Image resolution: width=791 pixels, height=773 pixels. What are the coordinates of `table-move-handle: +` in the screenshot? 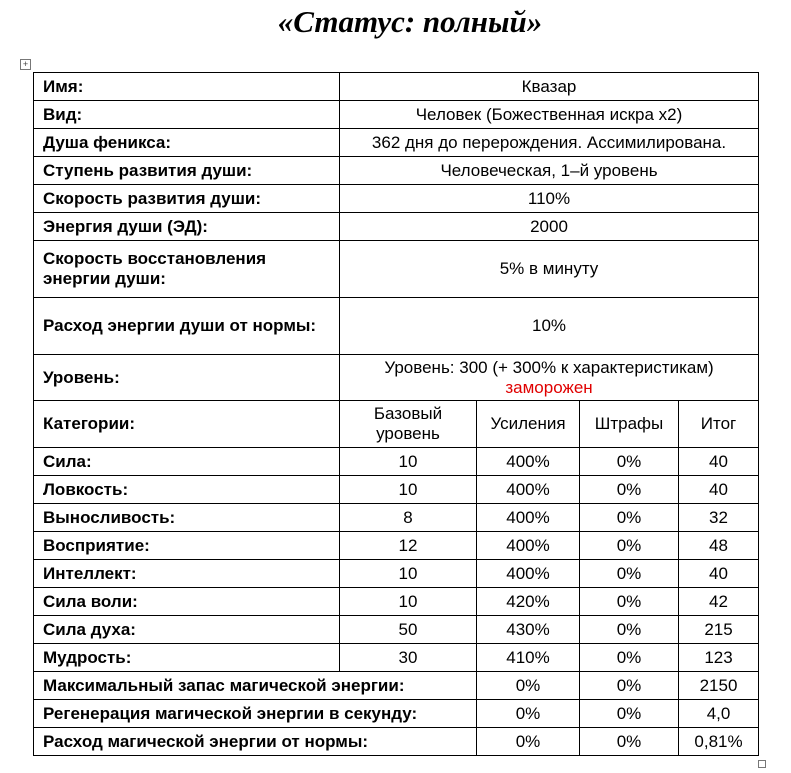 It's located at (25, 64).